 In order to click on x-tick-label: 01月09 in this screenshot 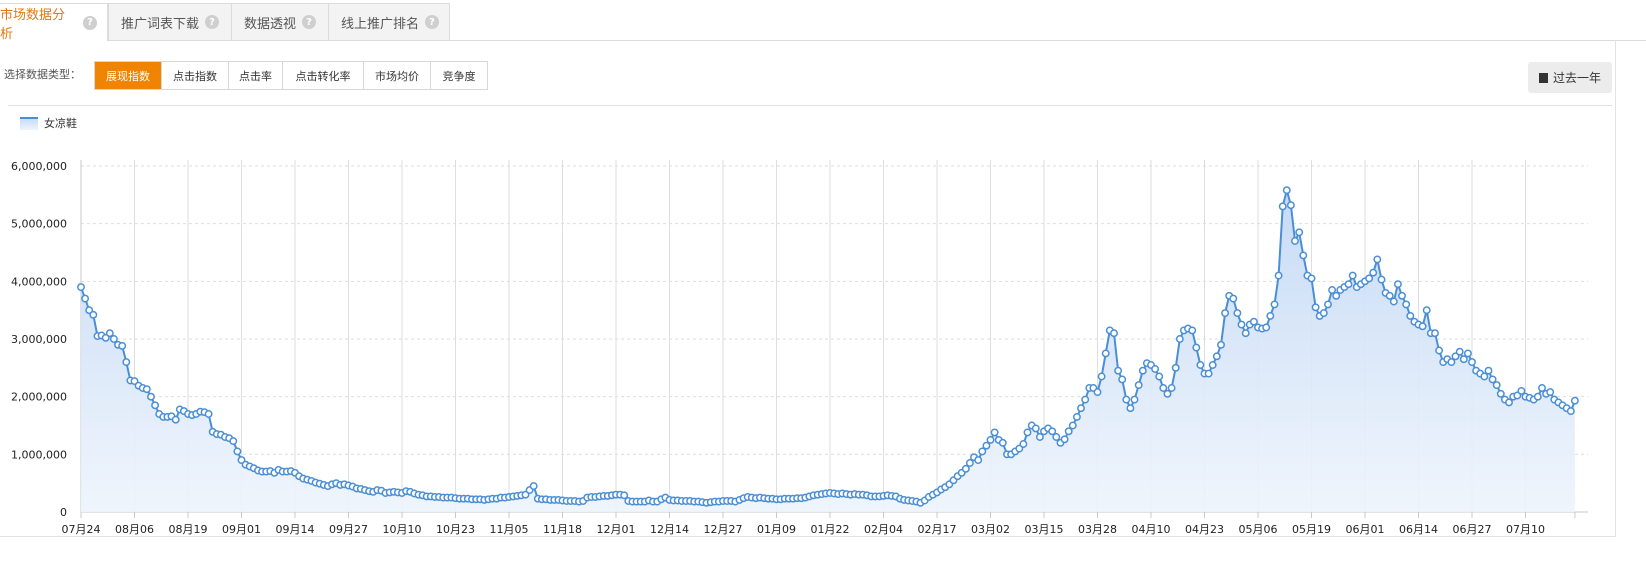, I will do `click(776, 529)`.